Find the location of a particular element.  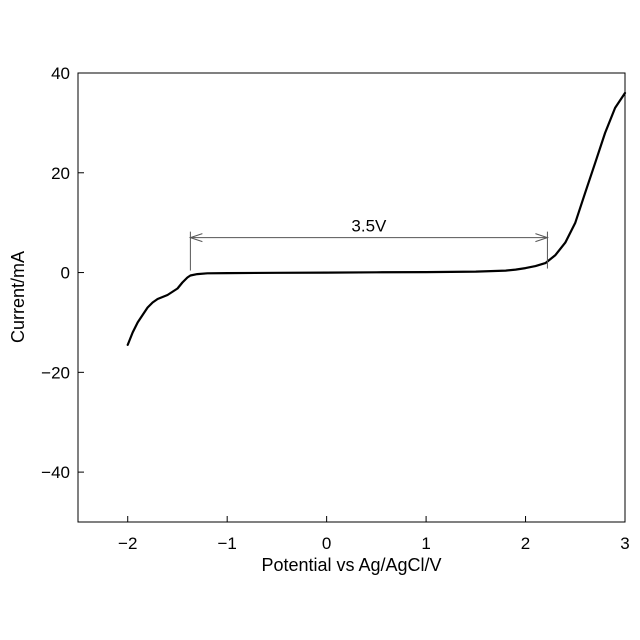

x-axis-title: Potential vs Ag/AgCl/V is located at coordinates (351, 565).